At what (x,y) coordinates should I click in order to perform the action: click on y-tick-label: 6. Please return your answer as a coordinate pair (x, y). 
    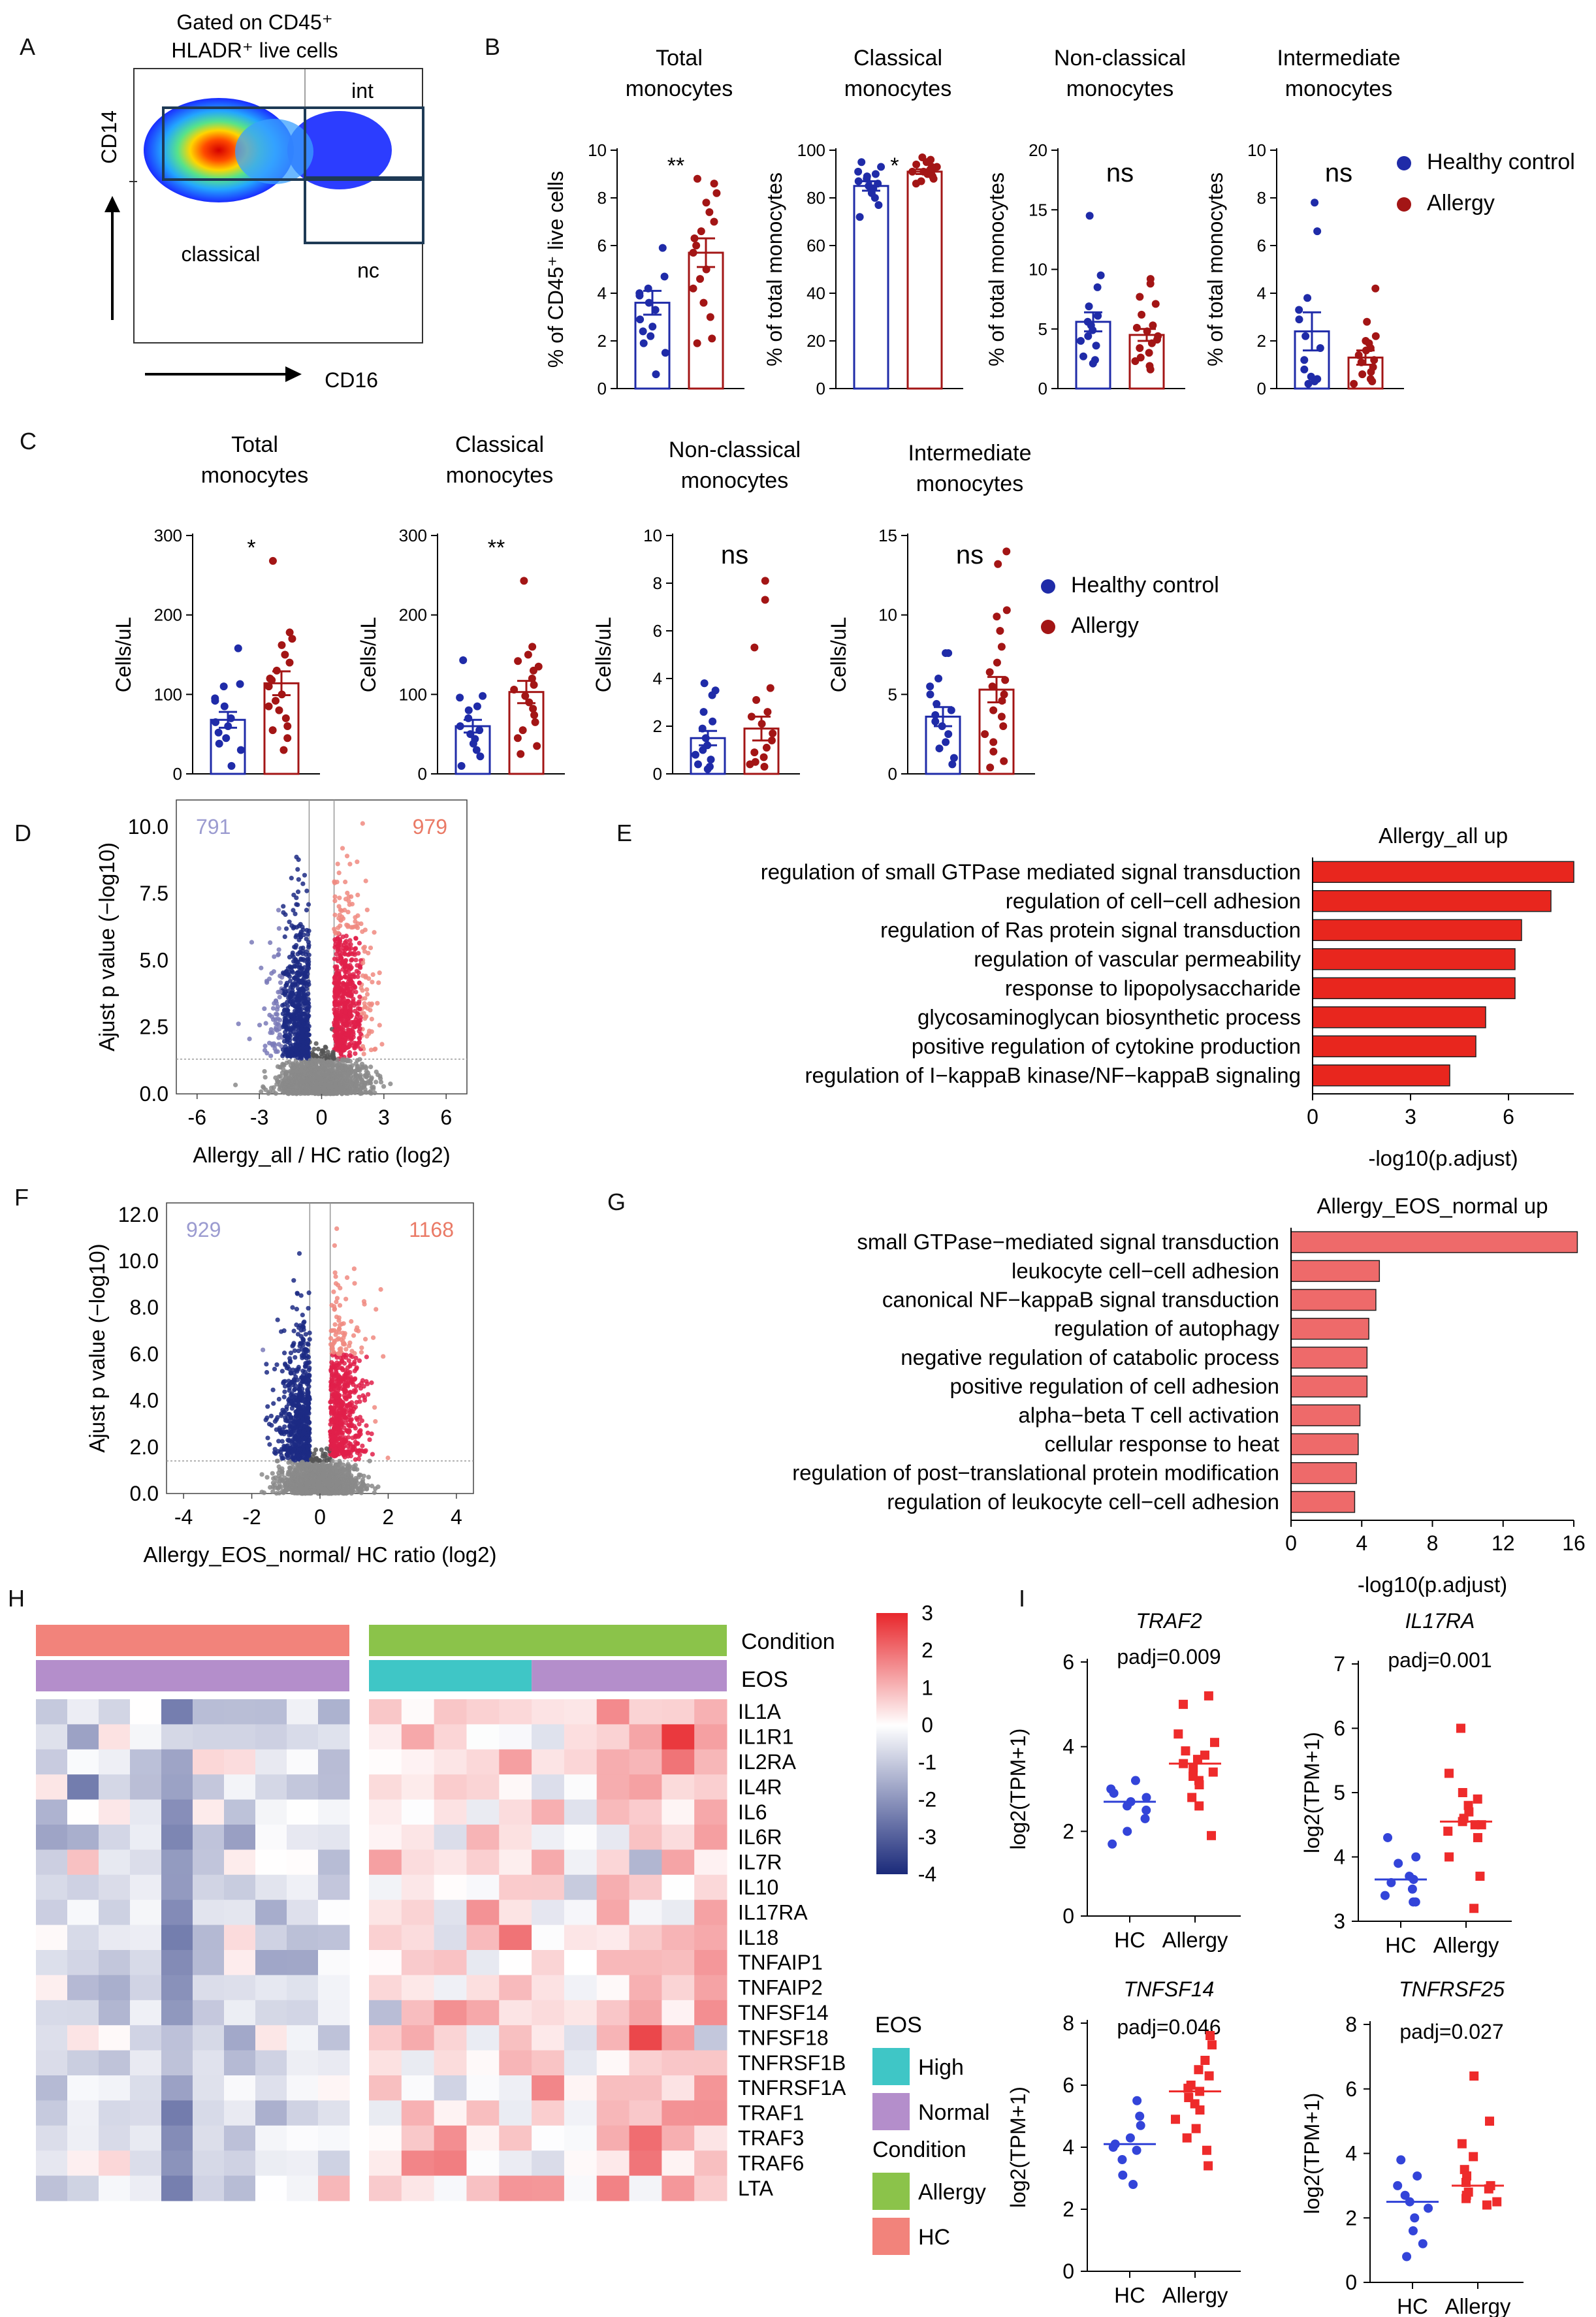
    Looking at the image, I should click on (657, 631).